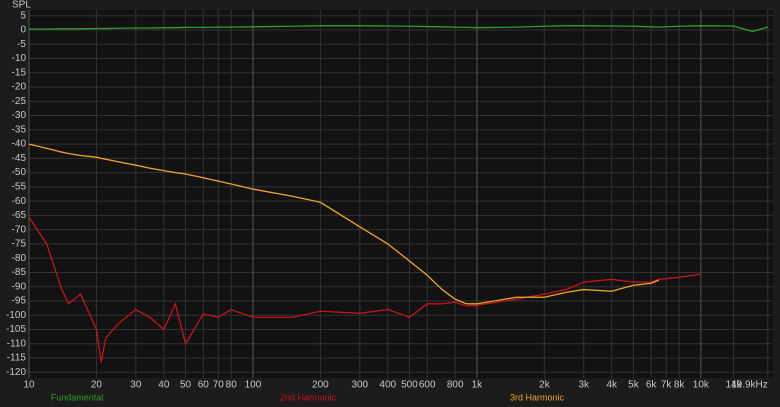 This screenshot has width=780, height=407. What do you see at coordinates (19, 87) in the screenshot?
I see `y-tick-label: -20` at bounding box center [19, 87].